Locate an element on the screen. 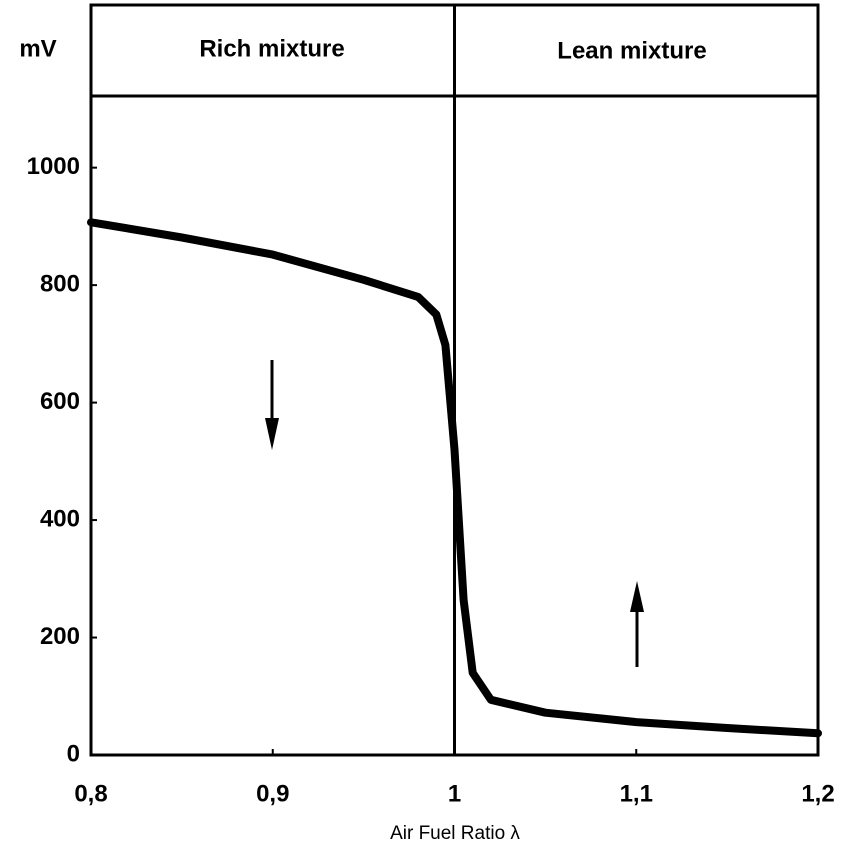  x-tick-label: 1,1 is located at coordinates (636, 793).